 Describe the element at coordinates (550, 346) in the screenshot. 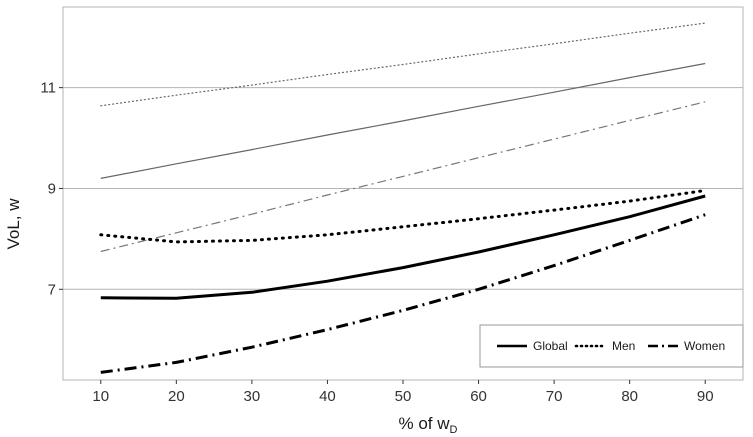

I see `legend-label-global: Global` at that location.